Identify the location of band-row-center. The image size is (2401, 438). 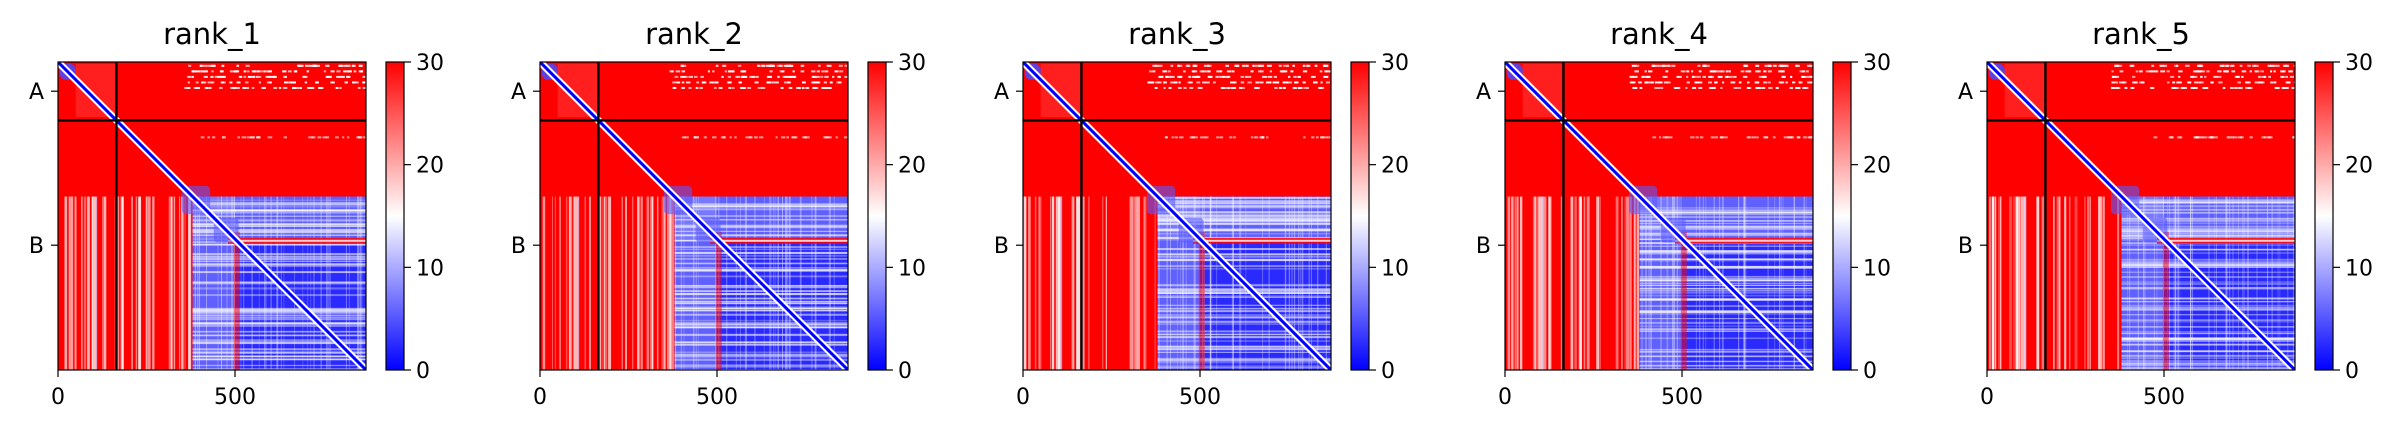
(1261, 240).